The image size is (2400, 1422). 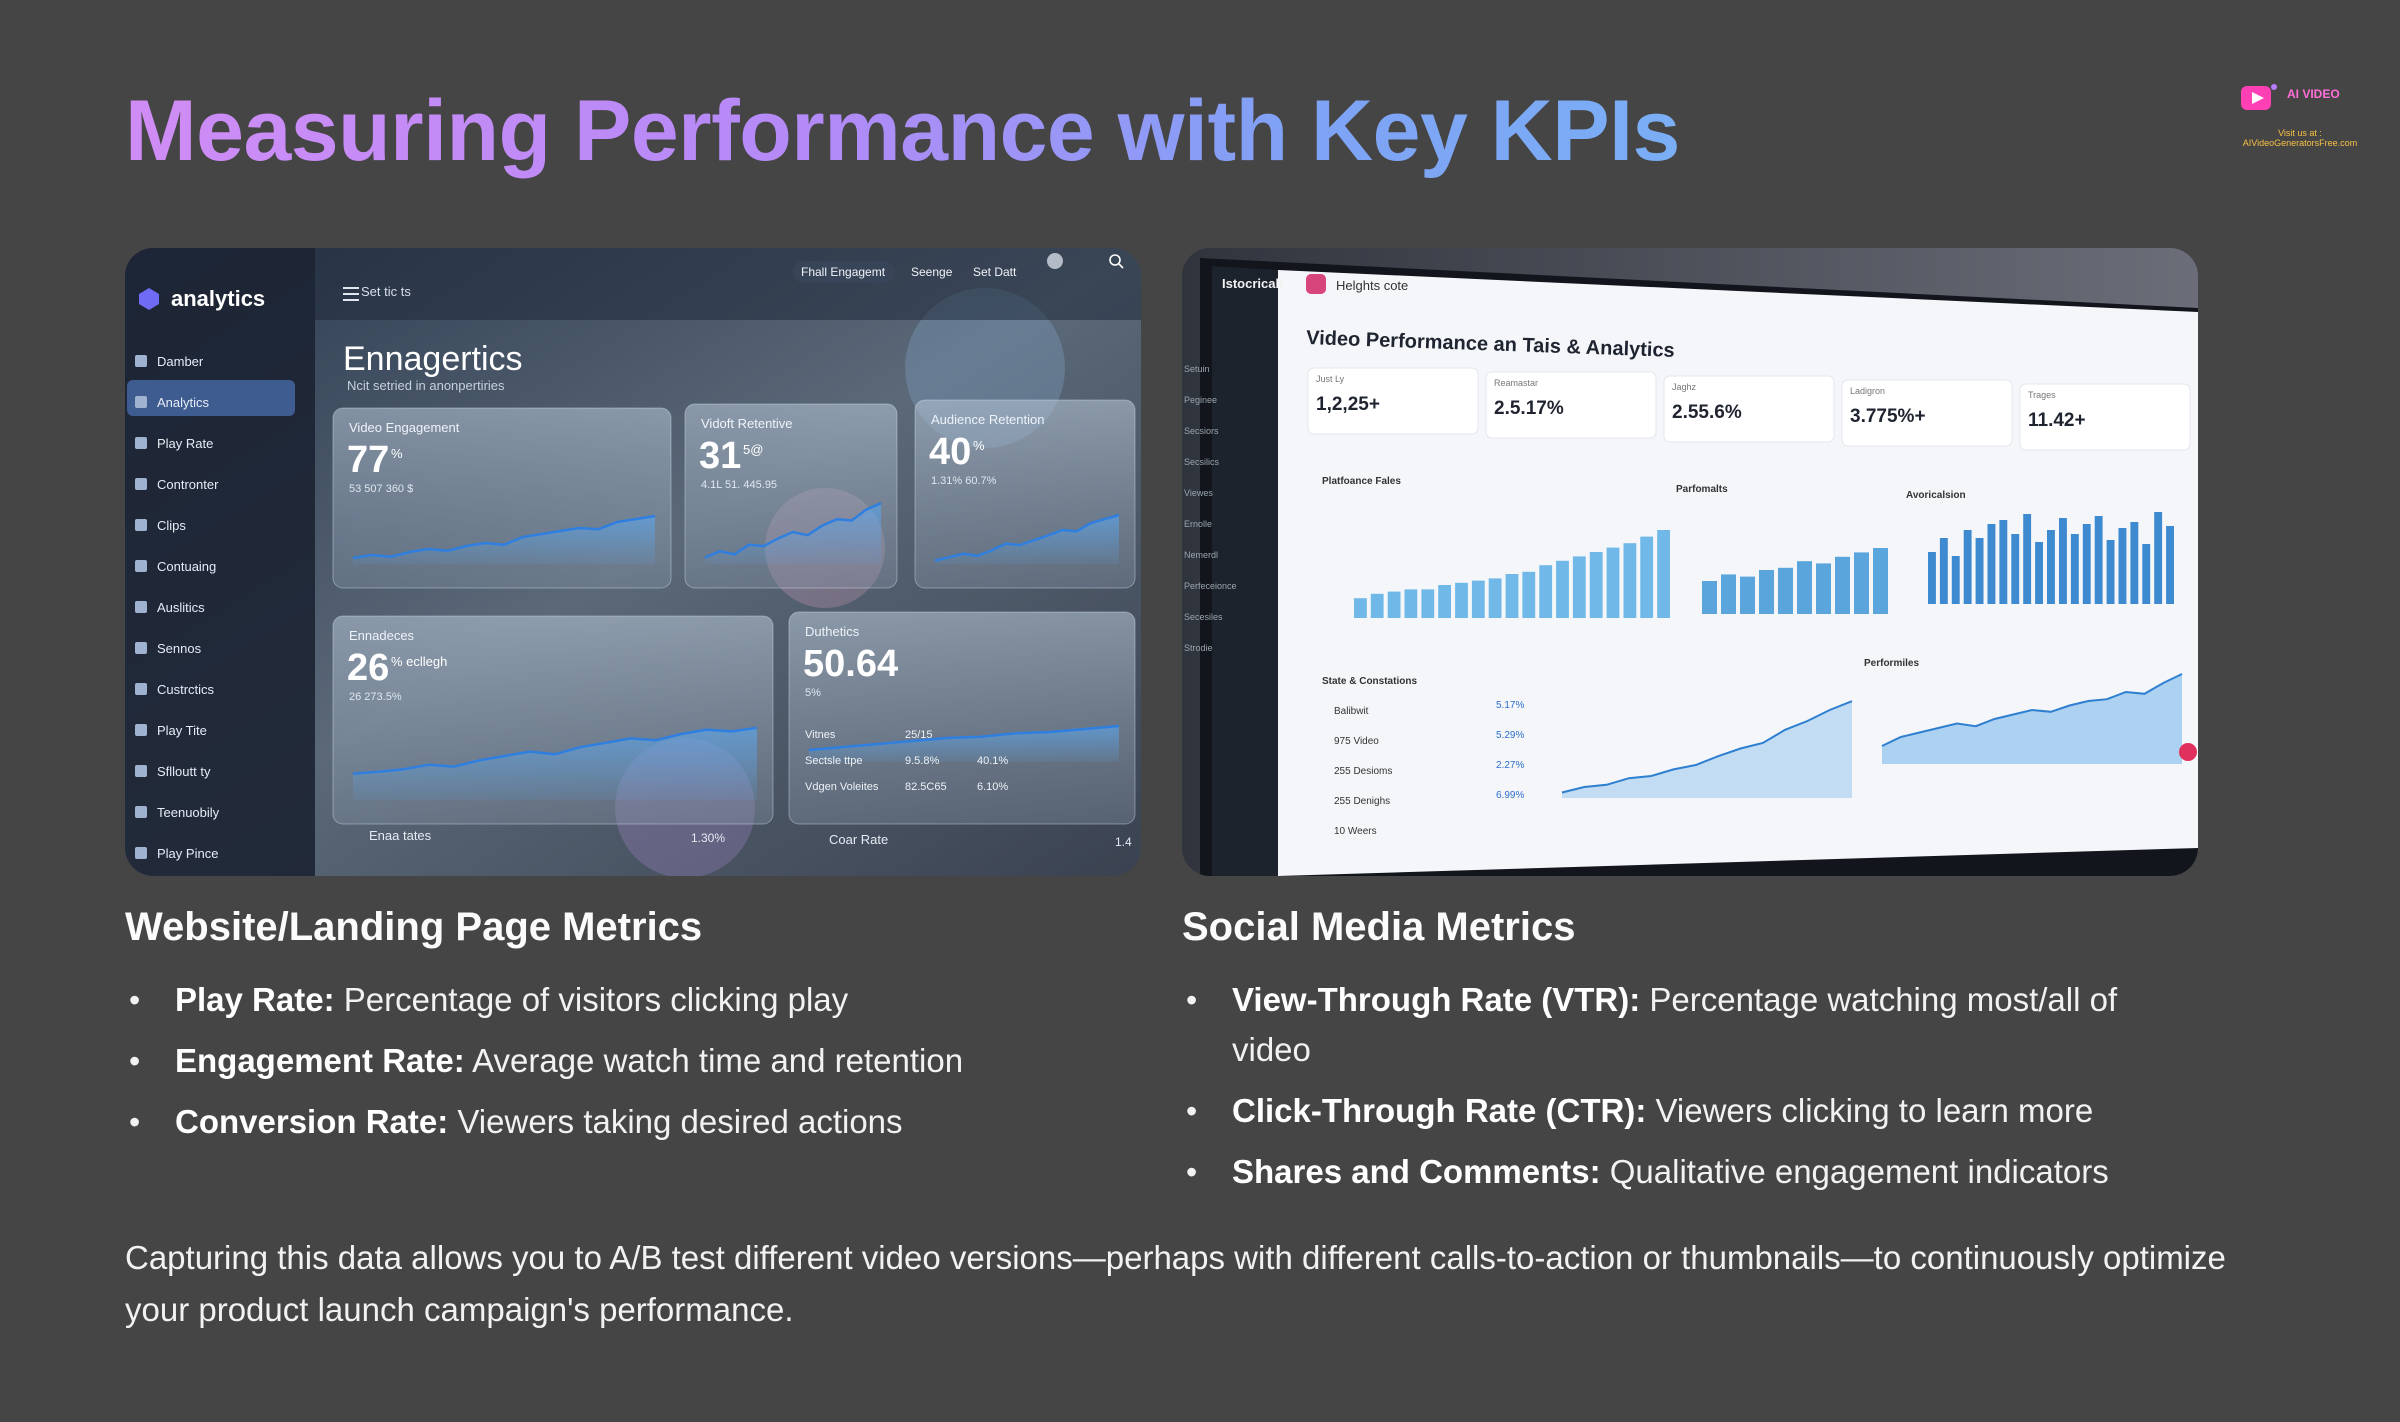 I want to click on kpi-tile: Ladigron 3.775%+, so click(x=1927, y=413).